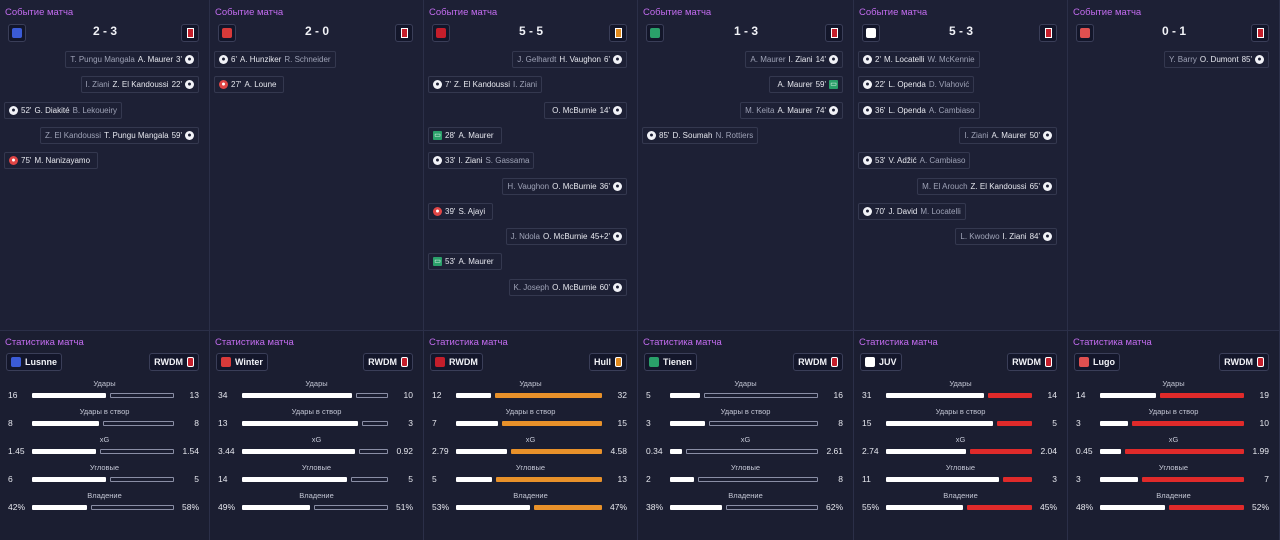 The width and height of the screenshot is (1280, 540). I want to click on event-player: V. Adžić, so click(902, 161).